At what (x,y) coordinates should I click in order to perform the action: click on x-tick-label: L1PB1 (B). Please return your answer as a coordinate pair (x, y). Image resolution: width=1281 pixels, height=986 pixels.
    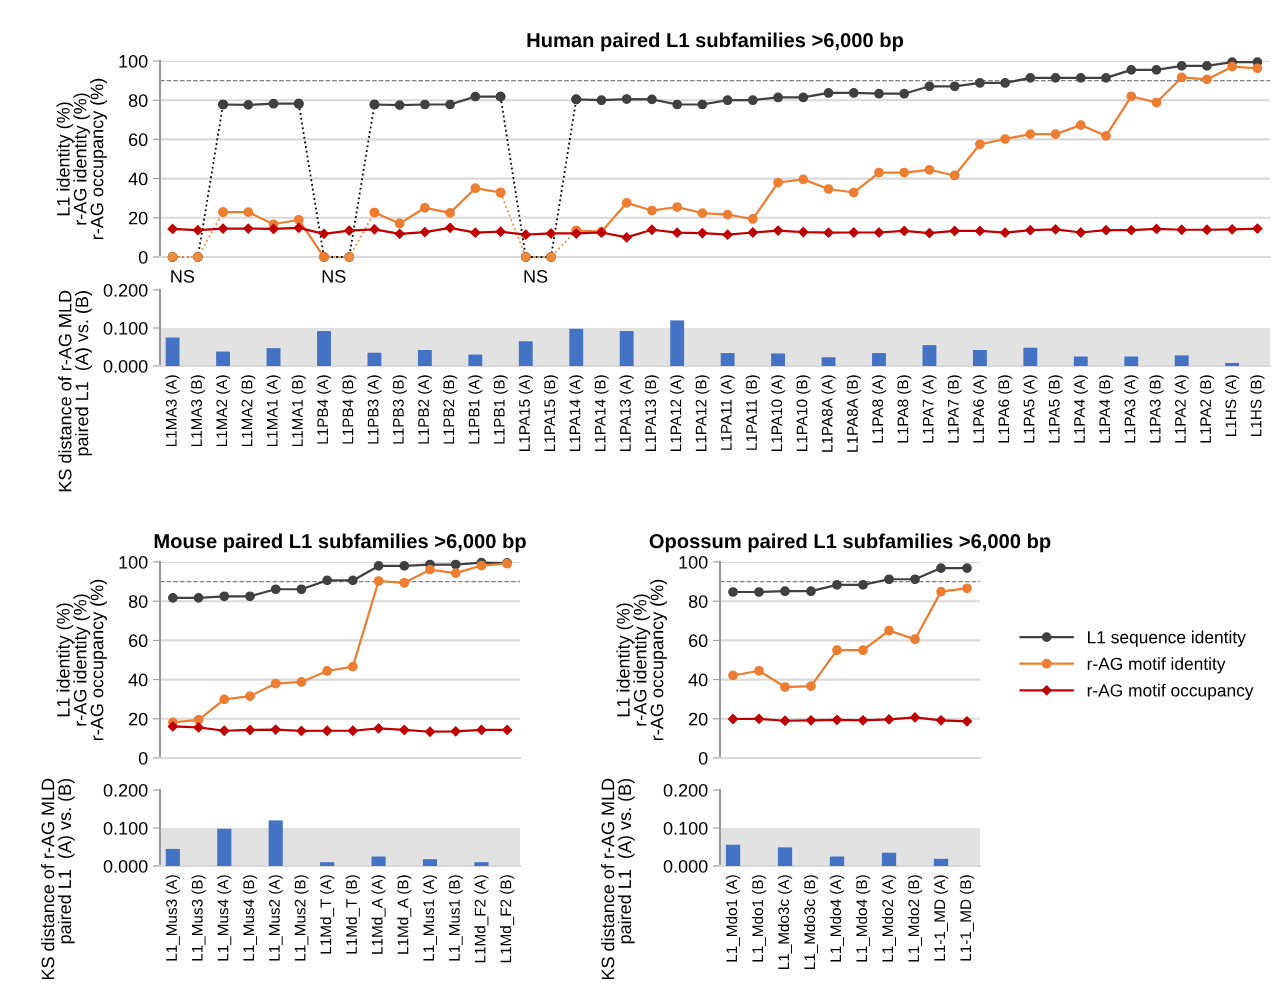
    Looking at the image, I should click on (500, 409).